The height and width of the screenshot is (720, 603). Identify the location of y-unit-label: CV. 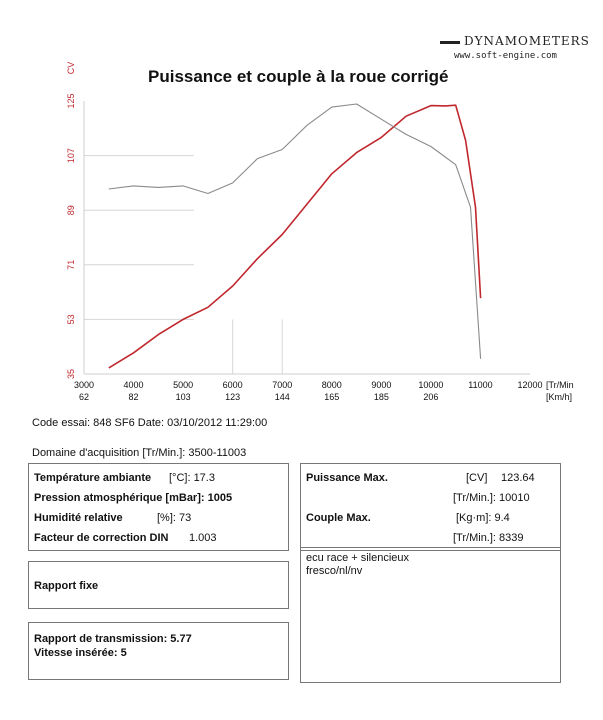
(71, 68).